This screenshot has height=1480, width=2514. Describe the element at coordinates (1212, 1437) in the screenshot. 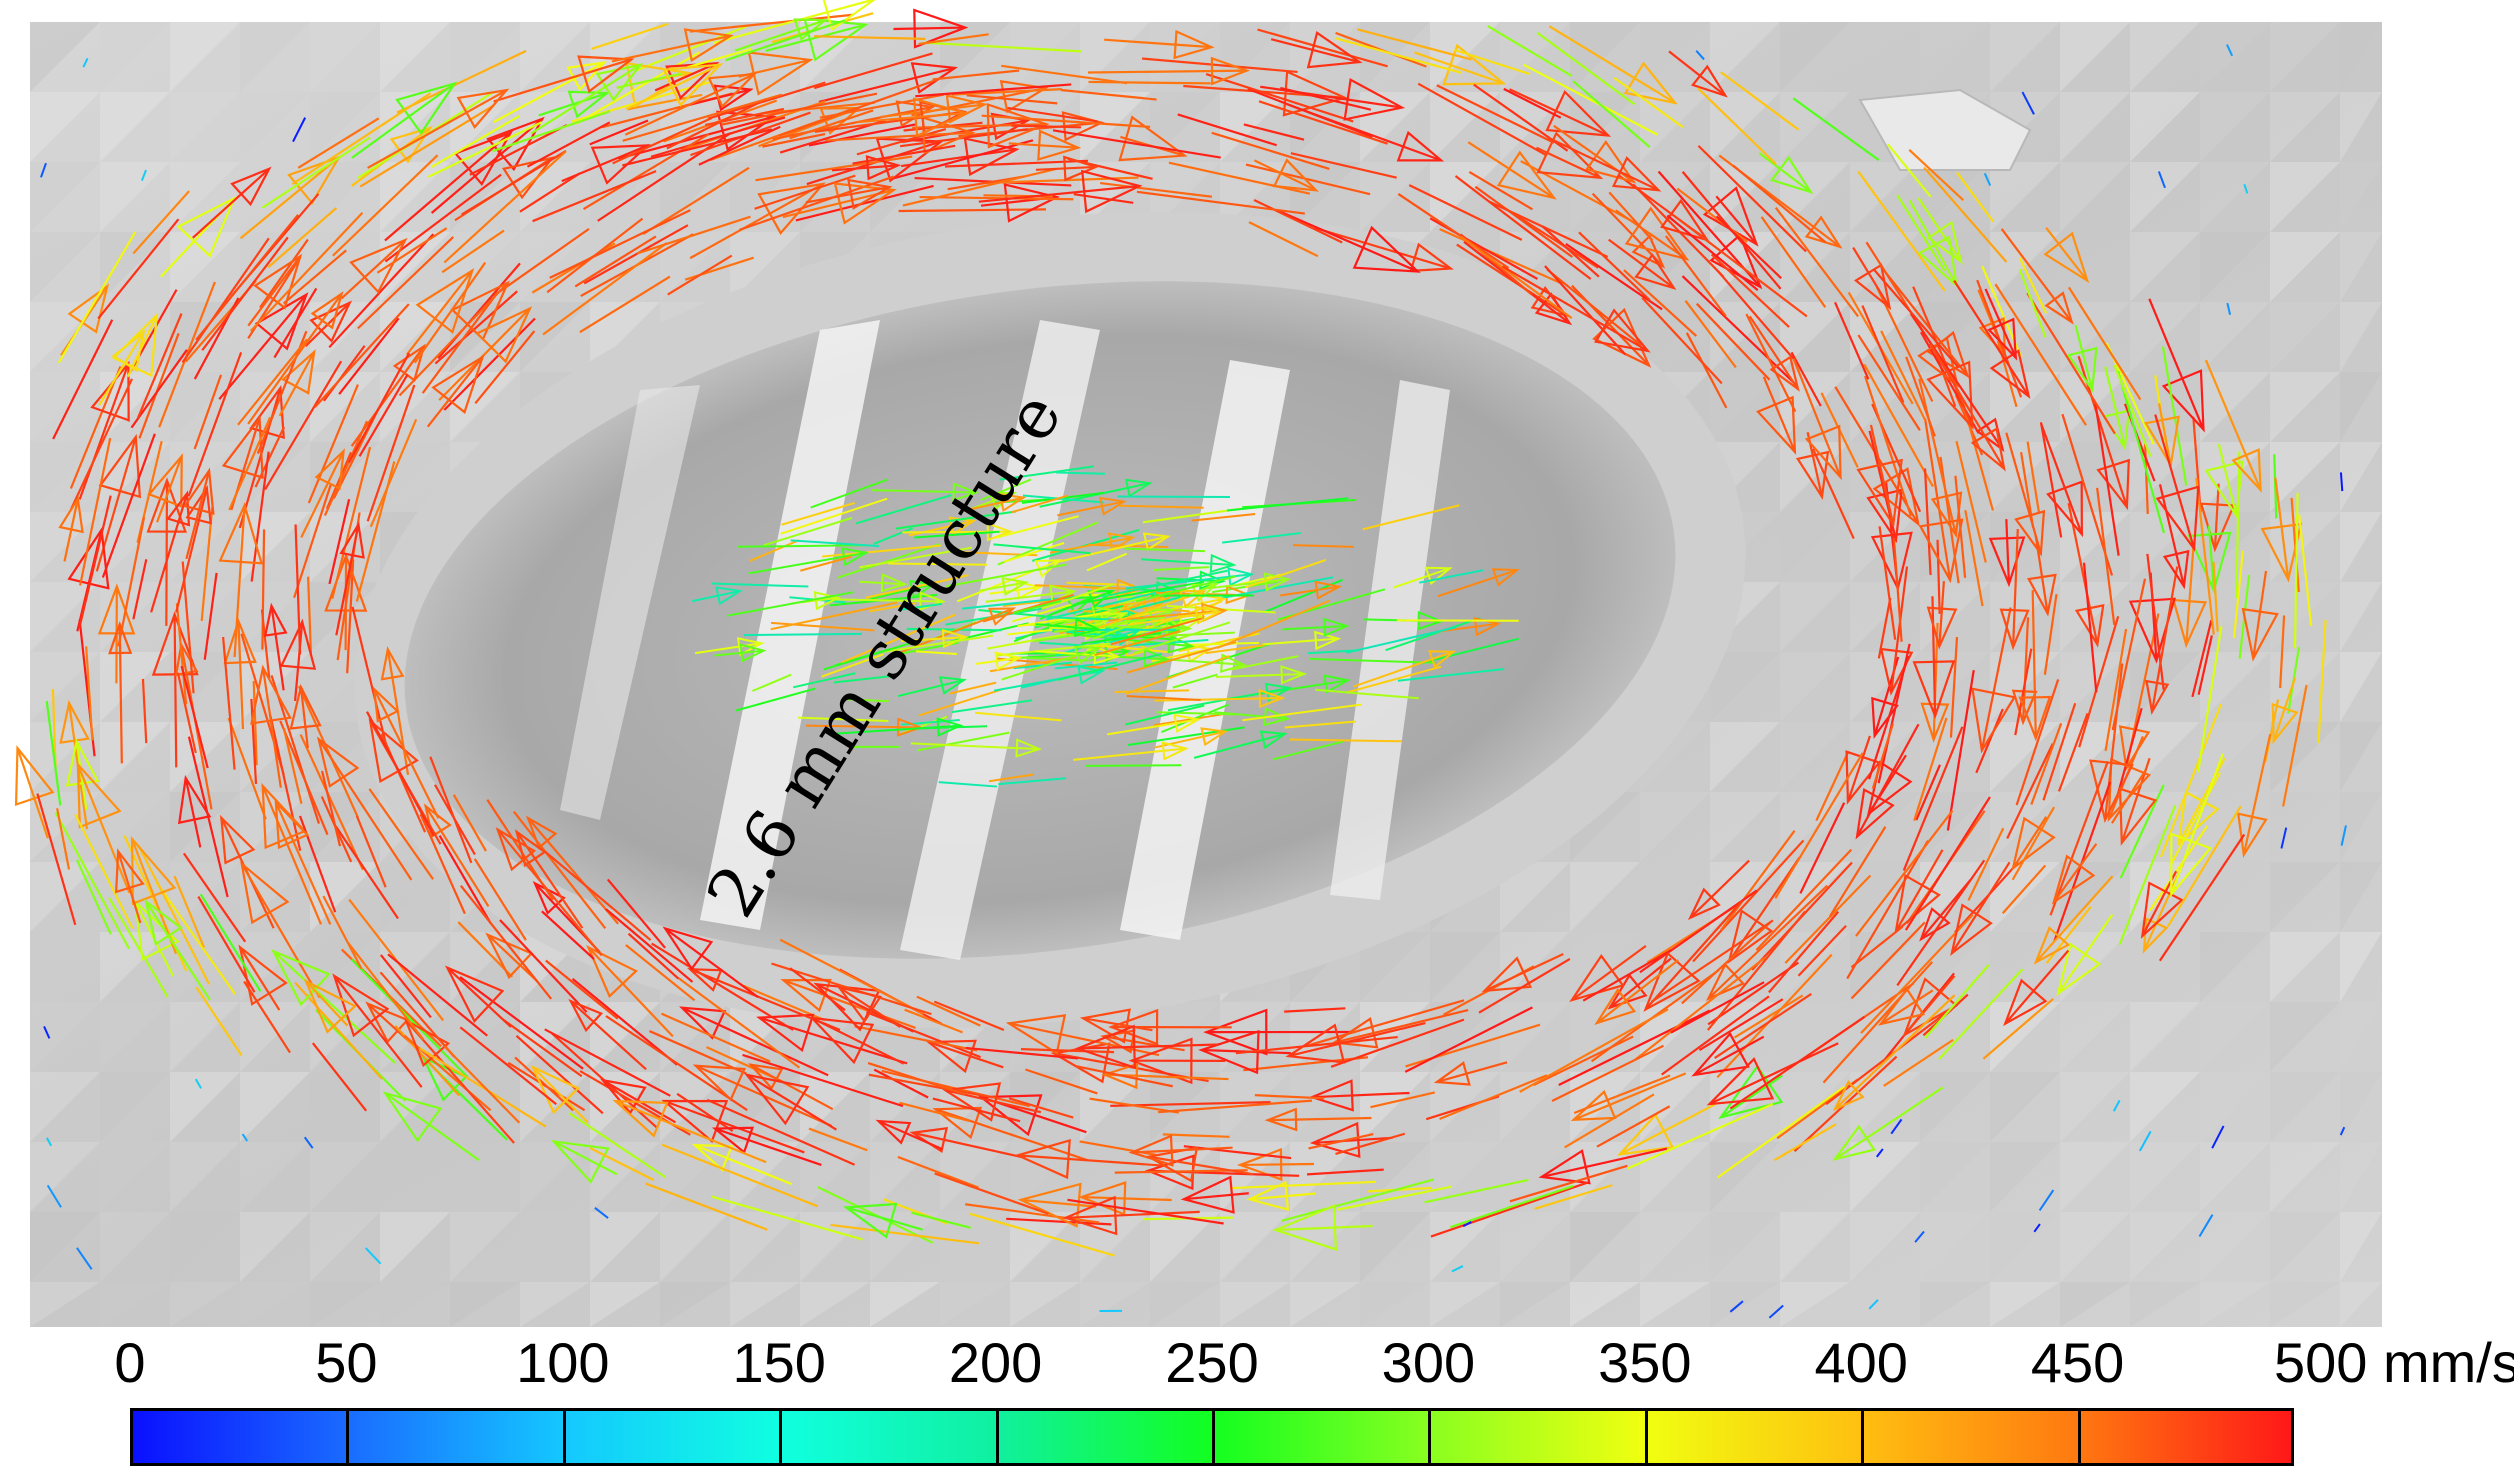

I see `colorbar` at that location.